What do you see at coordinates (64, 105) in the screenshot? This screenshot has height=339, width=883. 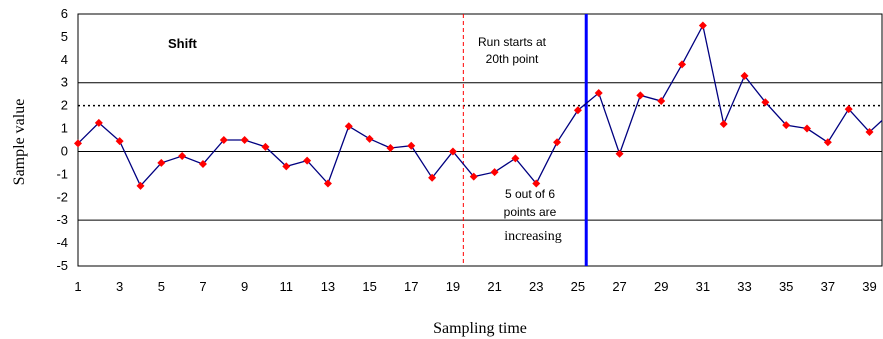 I see `y-tick-label: 2` at bounding box center [64, 105].